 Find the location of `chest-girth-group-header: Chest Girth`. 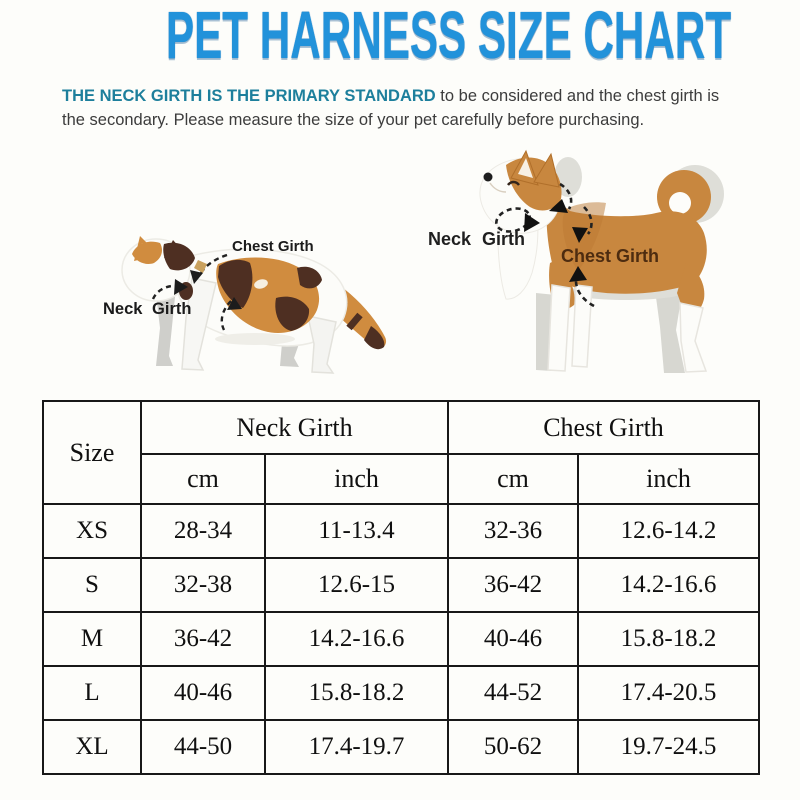

chest-girth-group-header: Chest Girth is located at coordinates (603, 427).